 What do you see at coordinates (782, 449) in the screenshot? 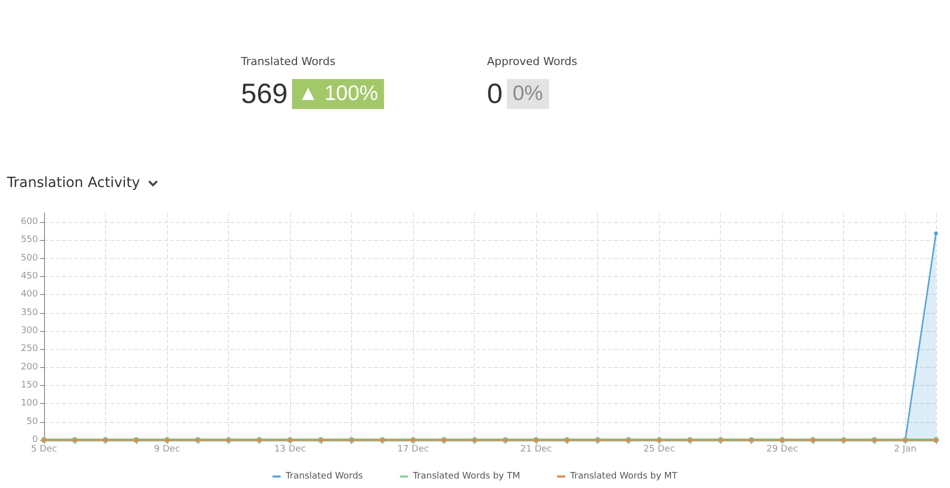
I see `x-tick-label: 29 Dec` at bounding box center [782, 449].